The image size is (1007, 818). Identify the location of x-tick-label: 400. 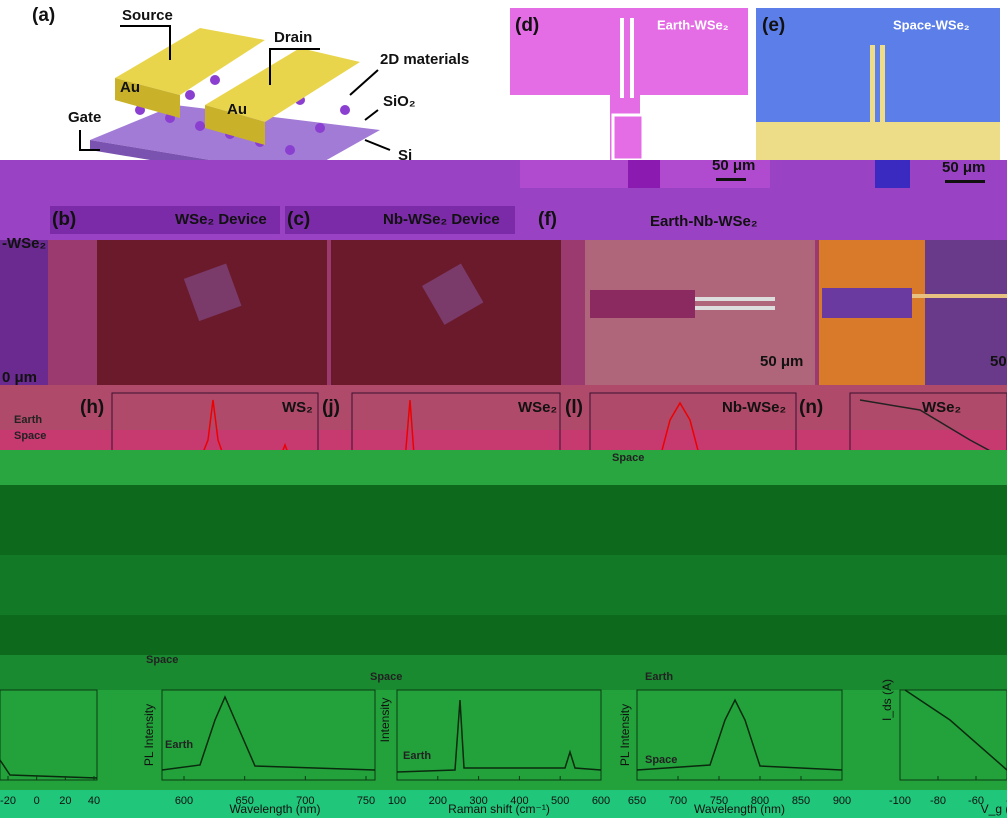
(519, 801).